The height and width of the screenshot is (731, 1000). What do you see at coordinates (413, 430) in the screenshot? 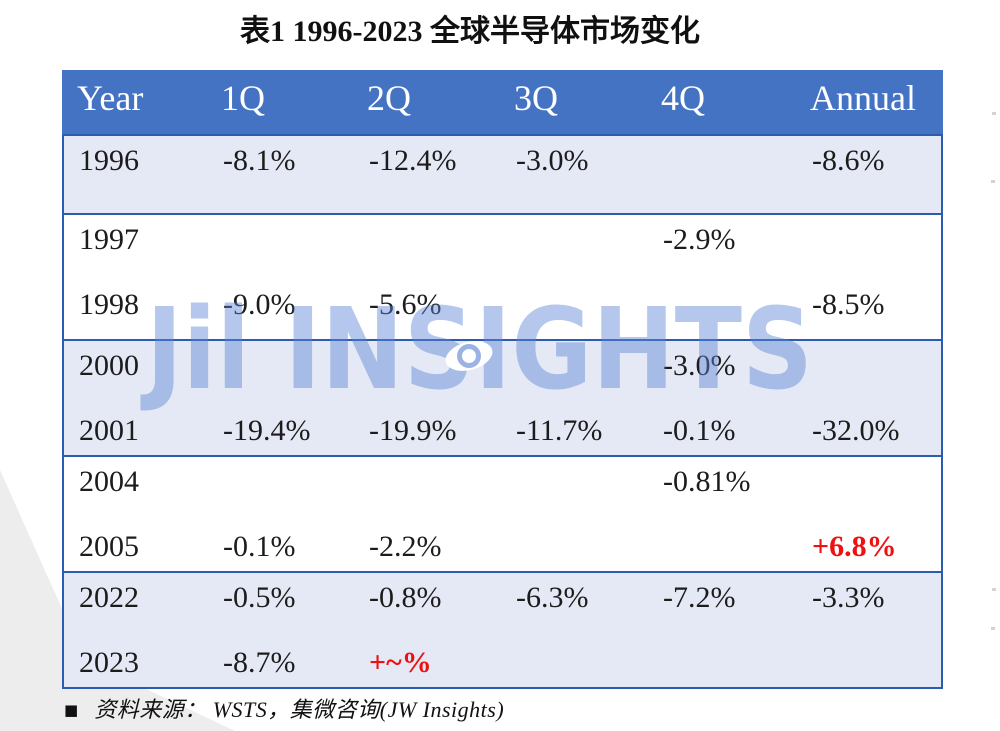
I see `cell-2q: -19.9%` at bounding box center [413, 430].